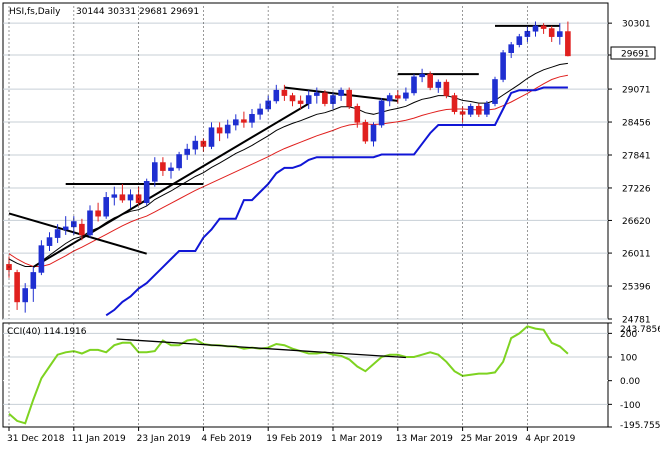  What do you see at coordinates (35, 12) in the screenshot?
I see `header-symbol: HSI,fs,Daily` at bounding box center [35, 12].